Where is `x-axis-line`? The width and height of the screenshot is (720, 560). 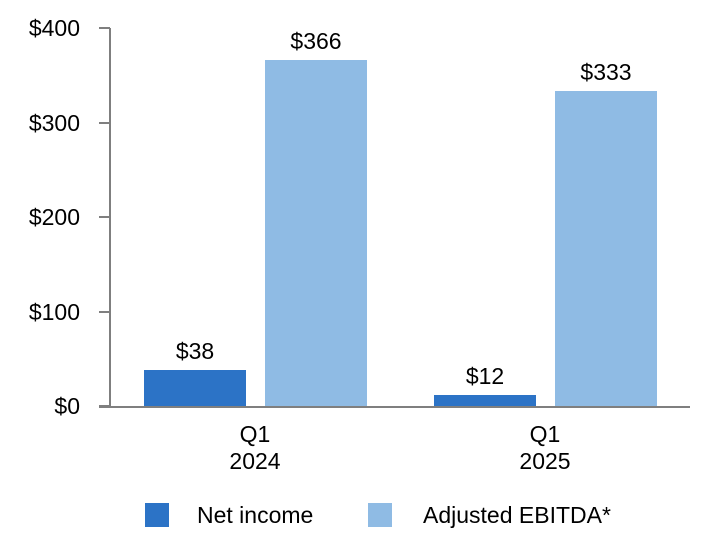
x-axis-line is located at coordinates (394, 407).